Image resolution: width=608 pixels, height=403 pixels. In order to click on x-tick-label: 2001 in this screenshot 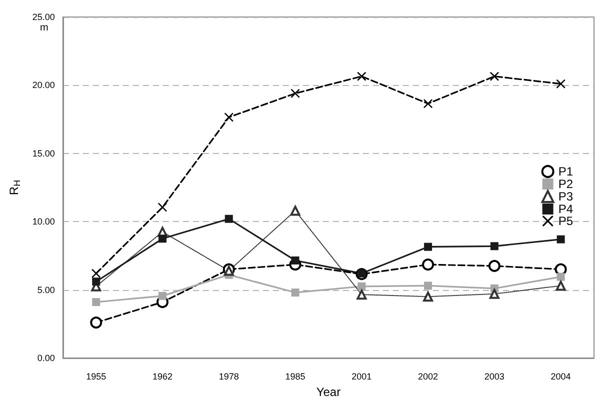, I will do `click(362, 377)`.